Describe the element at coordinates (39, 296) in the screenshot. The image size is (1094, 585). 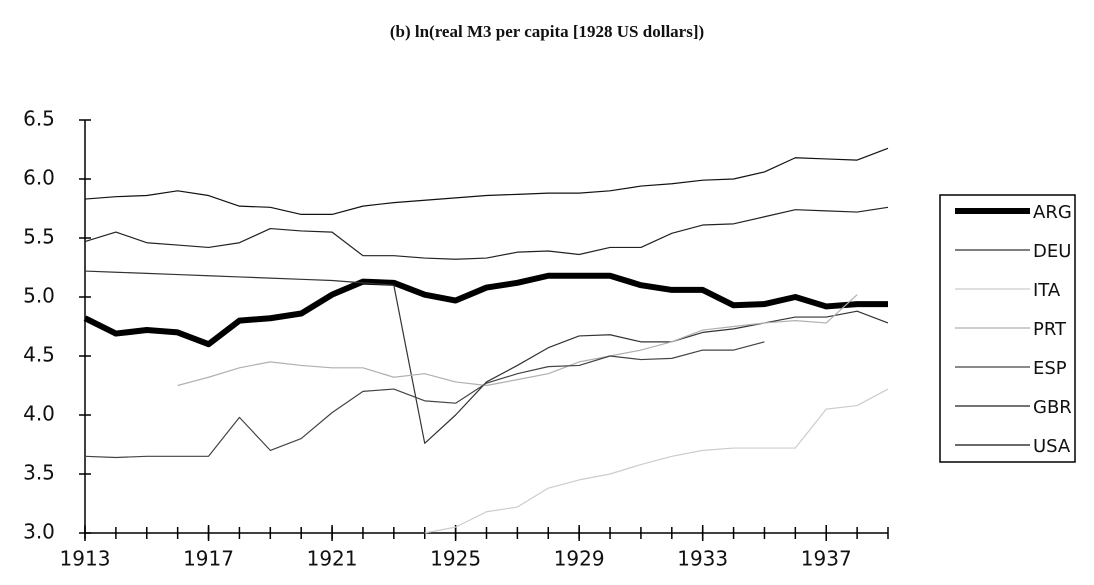
I see `y-tick-label: 5.0` at that location.